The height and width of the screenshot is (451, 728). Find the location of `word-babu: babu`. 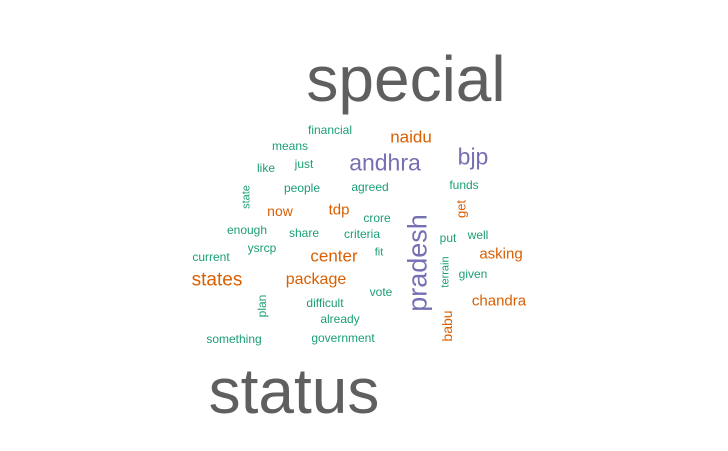

word-babu: babu is located at coordinates (447, 326).